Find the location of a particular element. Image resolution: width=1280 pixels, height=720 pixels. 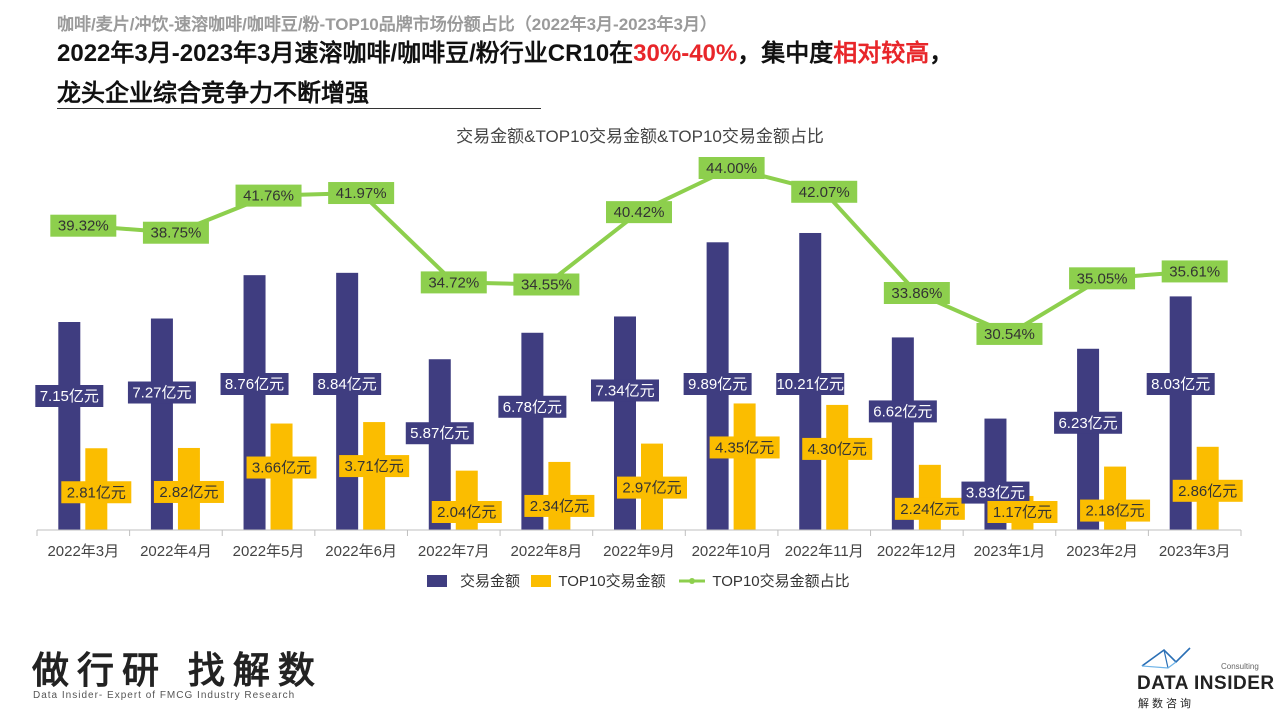

legend-label-total: 交易金额 is located at coordinates (490, 581).